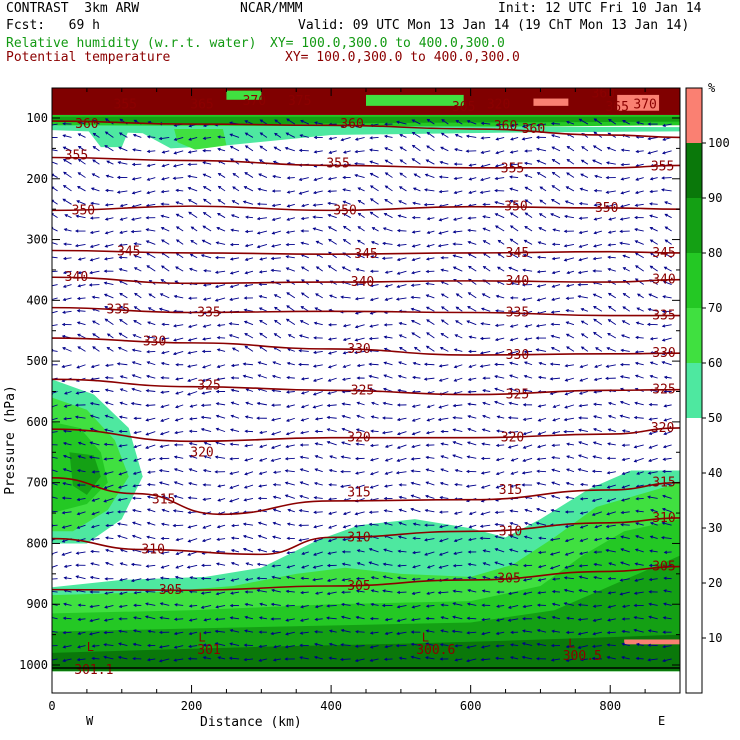 This screenshot has width=740, height=740. Describe the element at coordinates (362, 282) in the screenshot. I see `theta-label: 340` at that location.